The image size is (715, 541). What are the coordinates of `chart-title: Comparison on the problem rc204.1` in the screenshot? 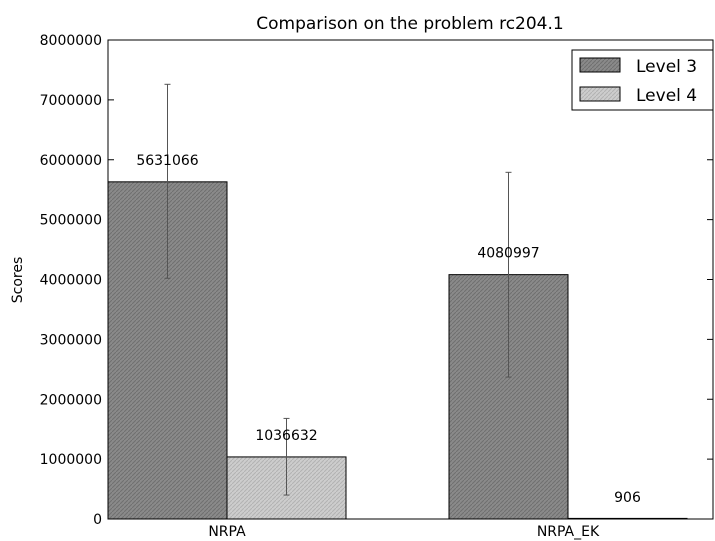 It's located at (409, 24).